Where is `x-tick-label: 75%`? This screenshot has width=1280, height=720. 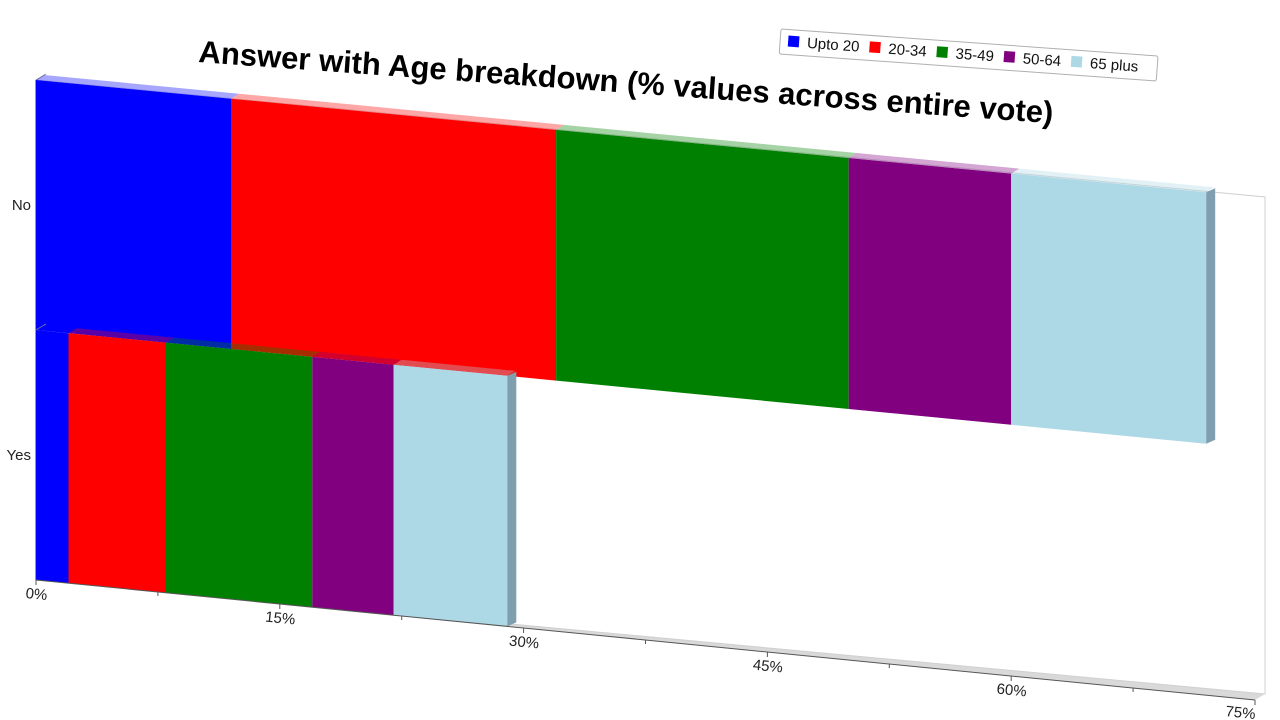
x-tick-label: 75% is located at coordinates (1241, 711).